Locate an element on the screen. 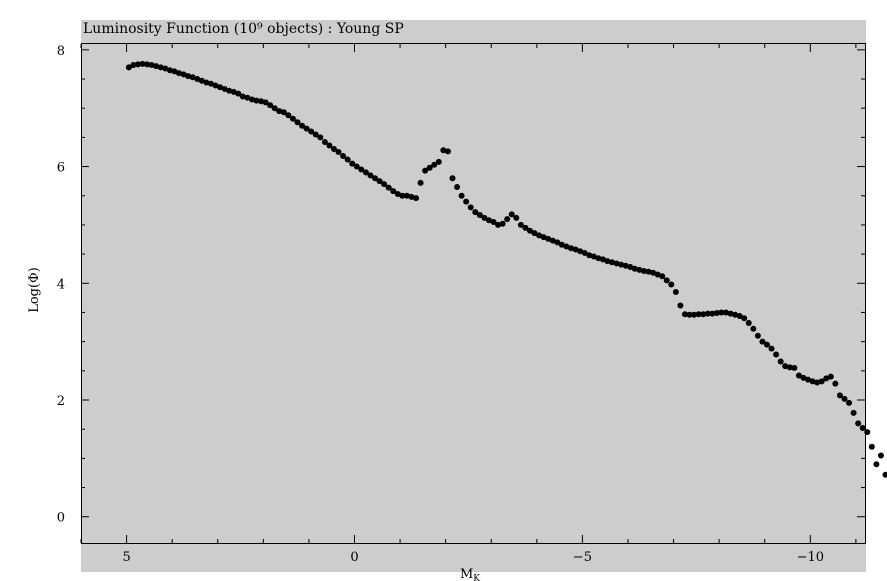 Image resolution: width=887 pixels, height=581 pixels. y-axis-label: Log(Φ) is located at coordinates (34, 290).